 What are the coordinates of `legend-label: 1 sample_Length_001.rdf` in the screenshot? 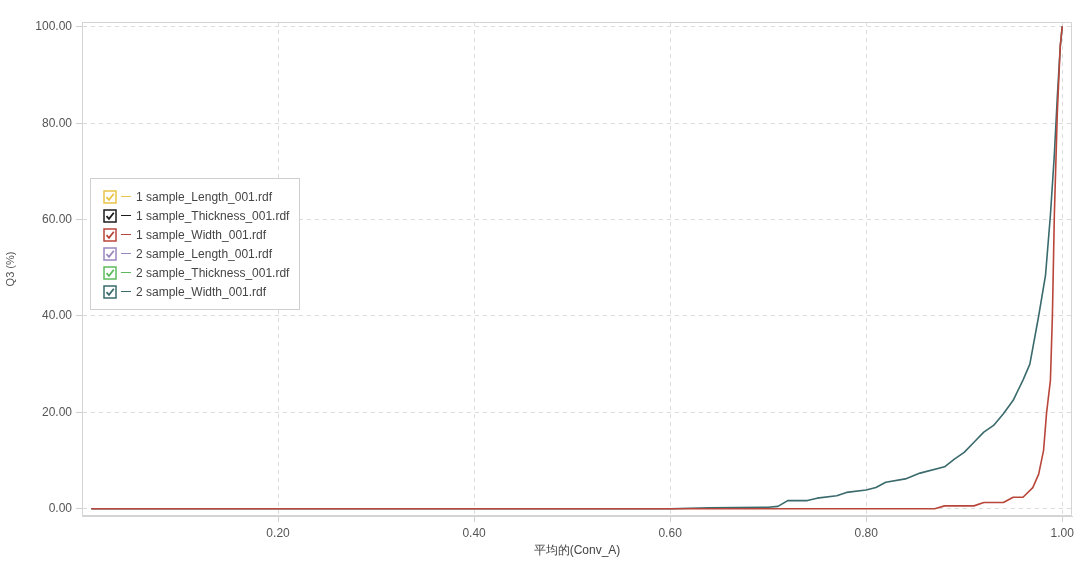 It's located at (204, 196).